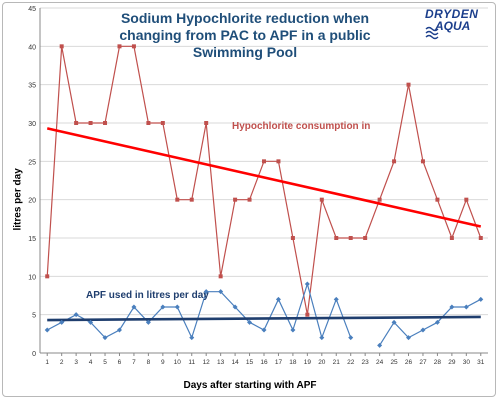  Describe the element at coordinates (62, 362) in the screenshot. I see `x-tick-label: 2` at that location.